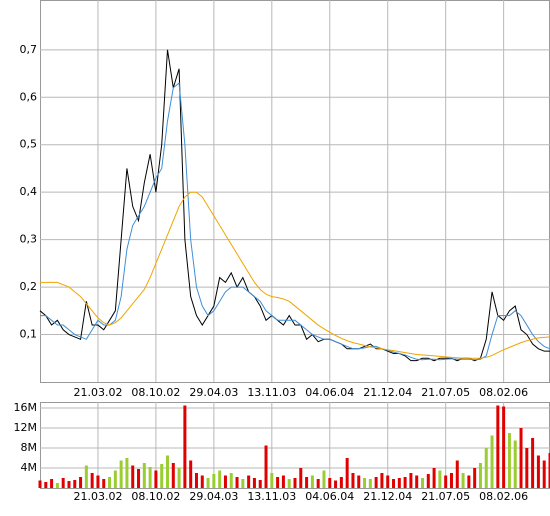 The width and height of the screenshot is (550, 516). Describe the element at coordinates (213, 392) in the screenshot. I see `x-tick-label: 29.04.03` at that location.